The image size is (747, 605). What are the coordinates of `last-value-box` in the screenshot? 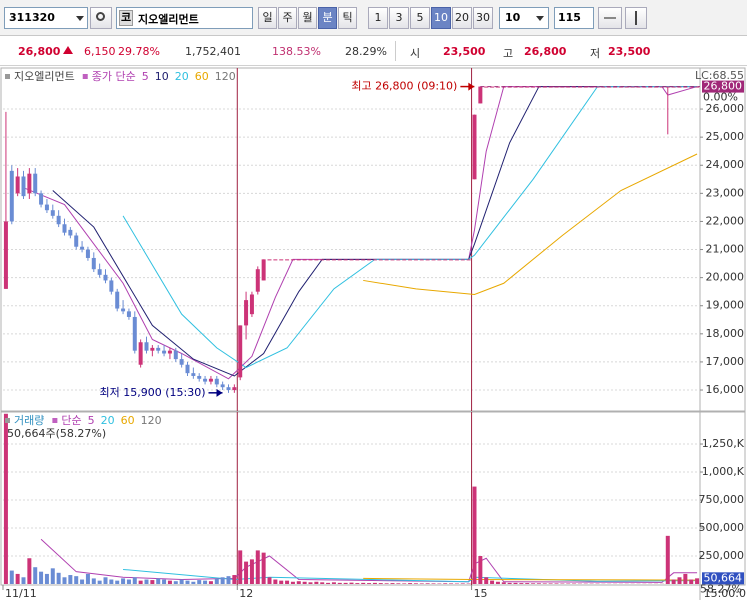 It's located at (723, 86).